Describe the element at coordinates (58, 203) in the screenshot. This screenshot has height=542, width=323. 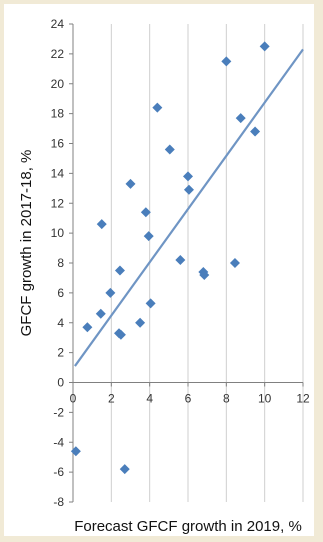
I see `y-tick-label: 12` at that location.